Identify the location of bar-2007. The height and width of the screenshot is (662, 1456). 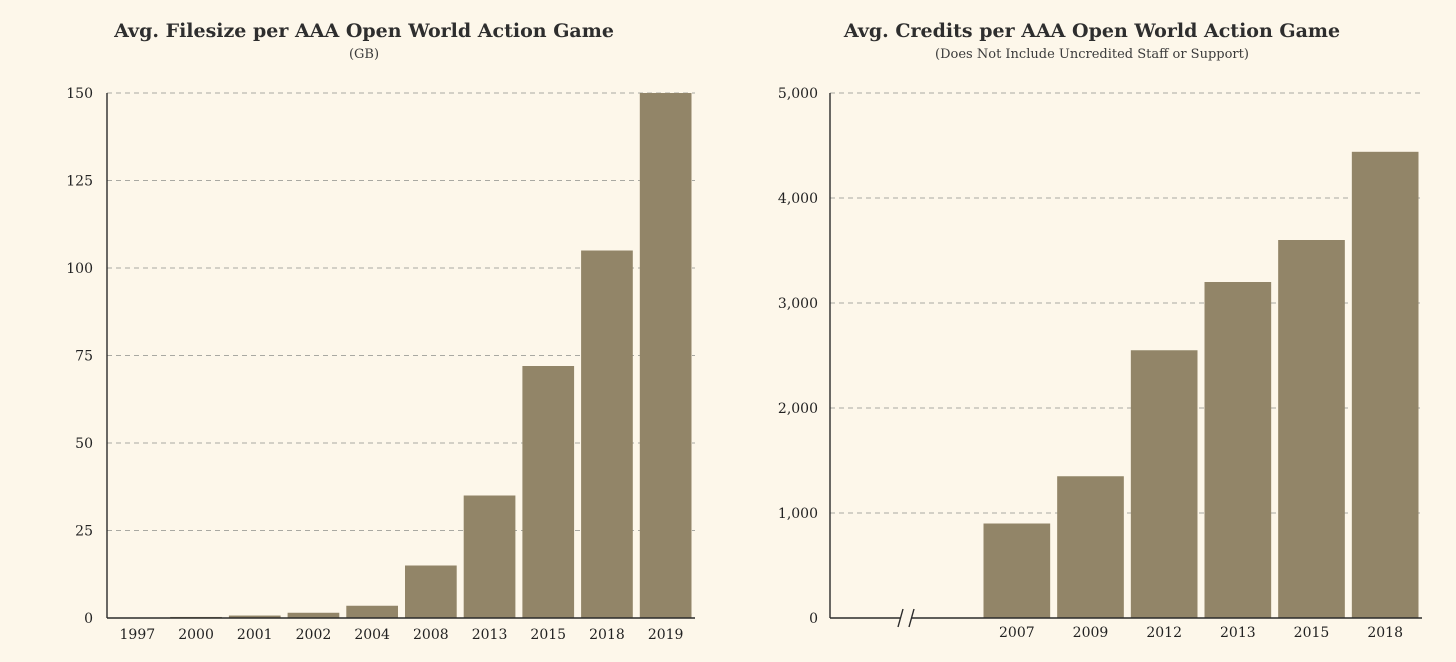
(1017, 570).